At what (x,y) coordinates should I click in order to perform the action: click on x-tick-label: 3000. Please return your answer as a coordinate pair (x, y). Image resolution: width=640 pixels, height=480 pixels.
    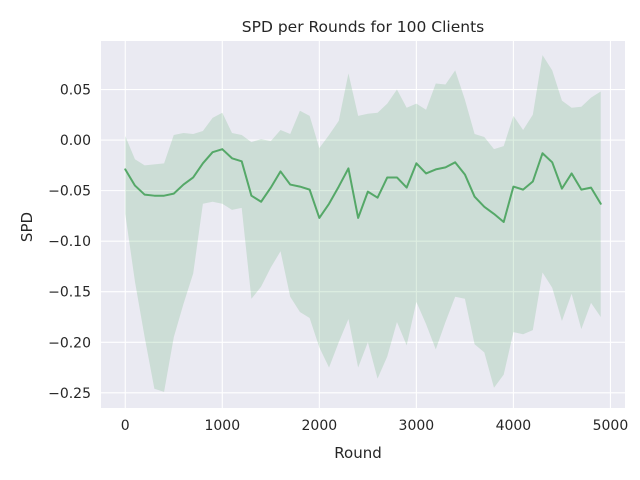
    Looking at the image, I should click on (417, 426).